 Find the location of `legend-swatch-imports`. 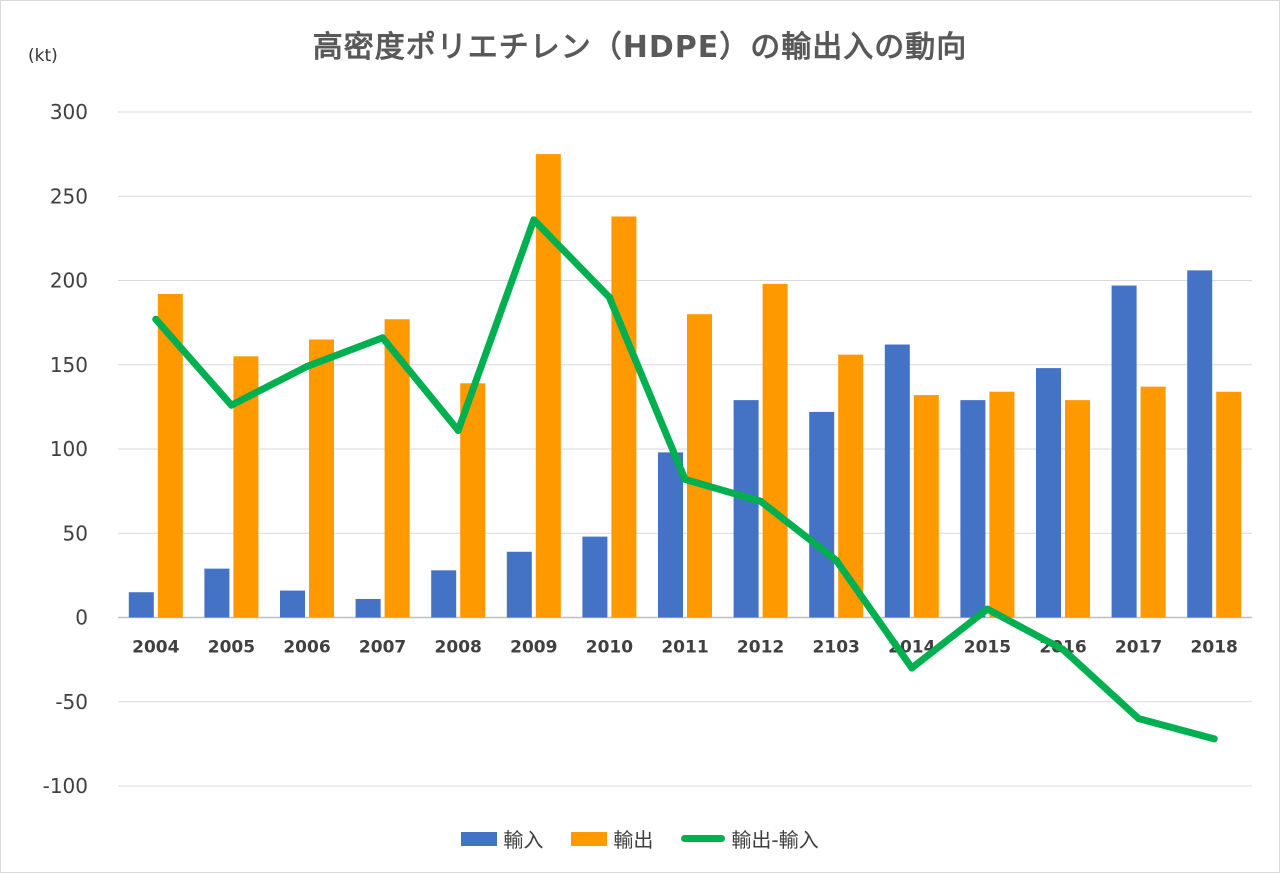

legend-swatch-imports is located at coordinates (479, 838).